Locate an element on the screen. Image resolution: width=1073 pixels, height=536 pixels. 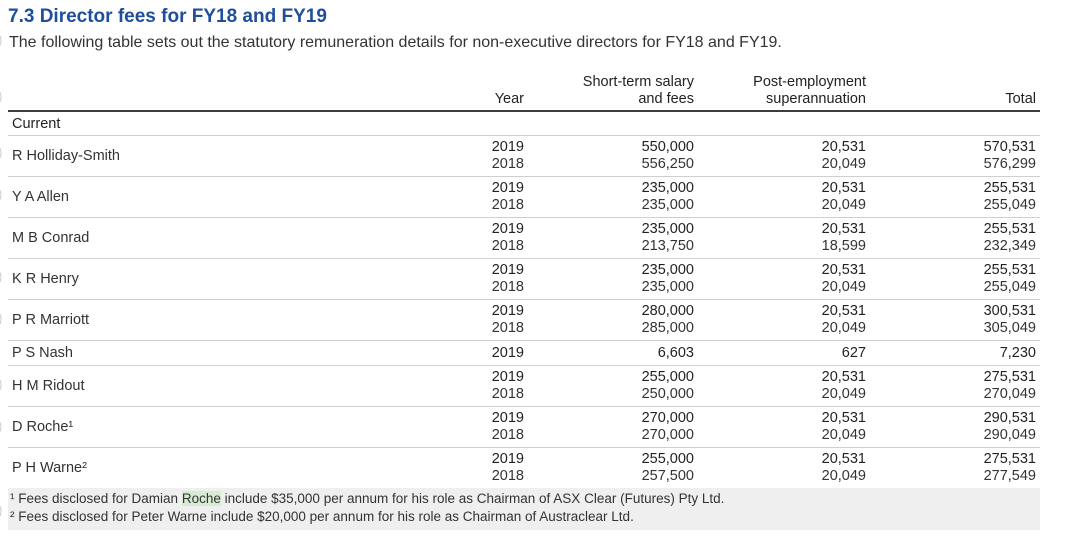
director-name: P H Warne² is located at coordinates (49, 467).